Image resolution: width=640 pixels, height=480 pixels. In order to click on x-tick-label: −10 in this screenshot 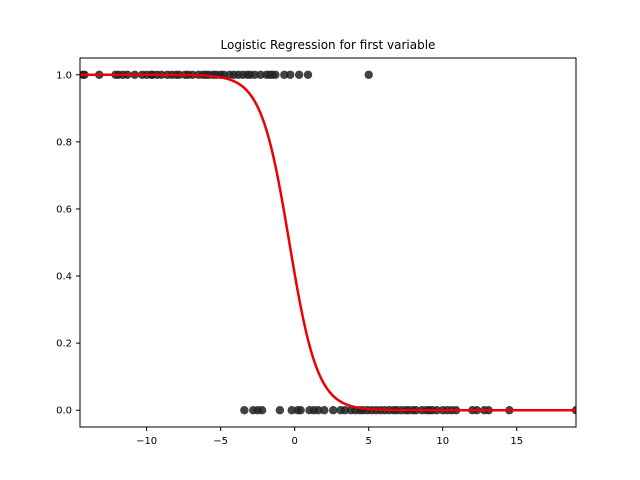, I will do `click(146, 441)`.